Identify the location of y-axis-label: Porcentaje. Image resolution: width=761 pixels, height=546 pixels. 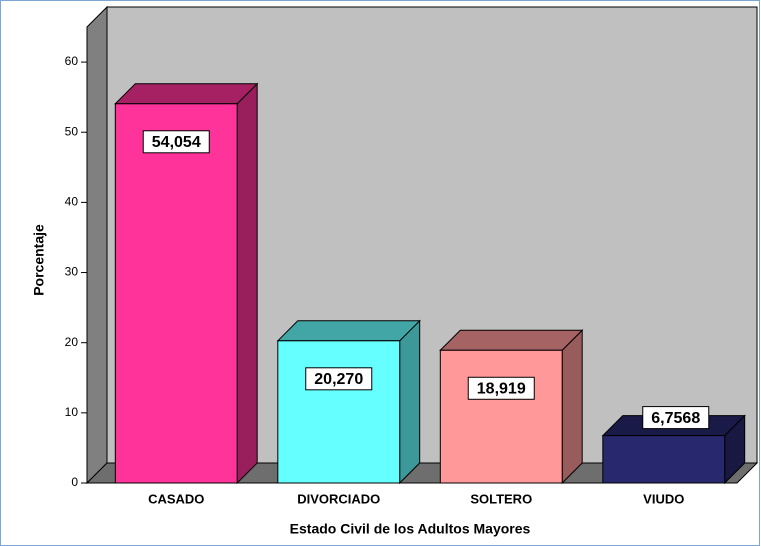
(39, 260).